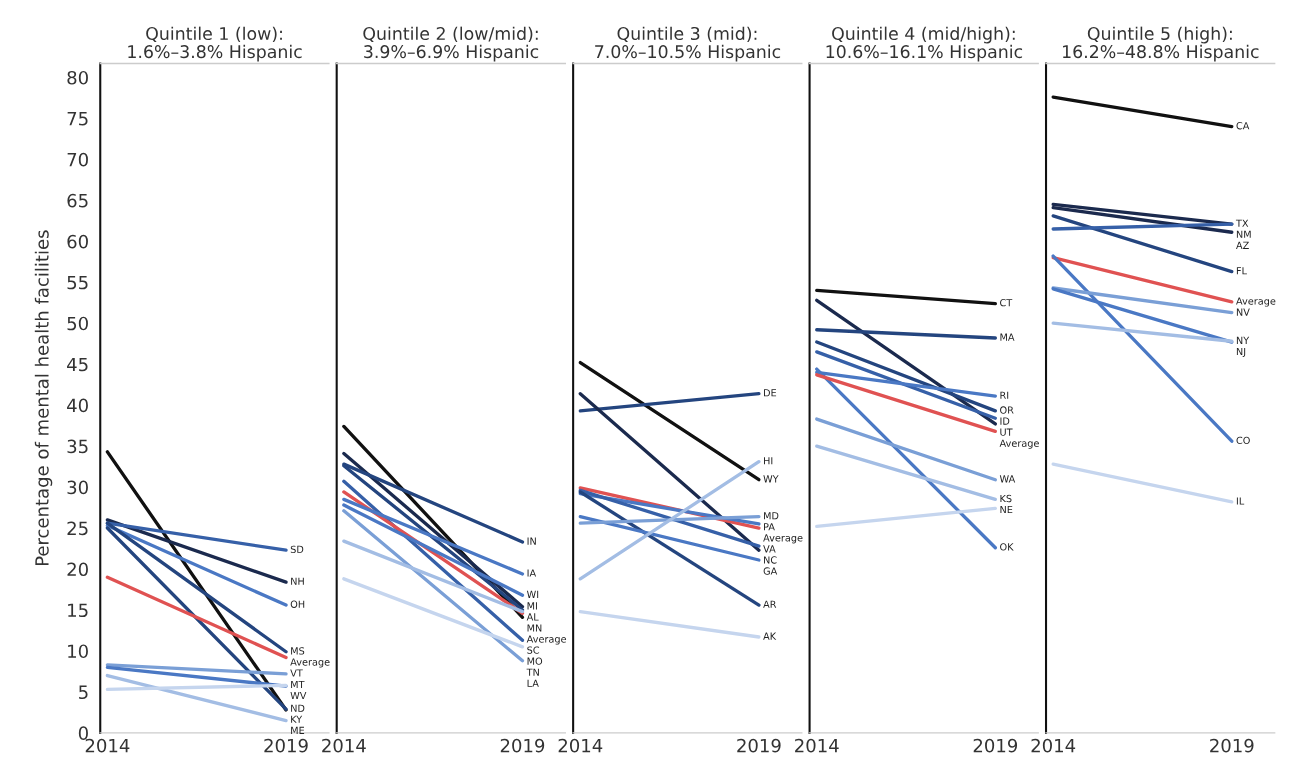 This screenshot has height=765, width=1302. Describe the element at coordinates (1161, 44) in the screenshot. I see `chart-title: Quintile 5 (high): 16.2%–48.8% Hispanic` at that location.